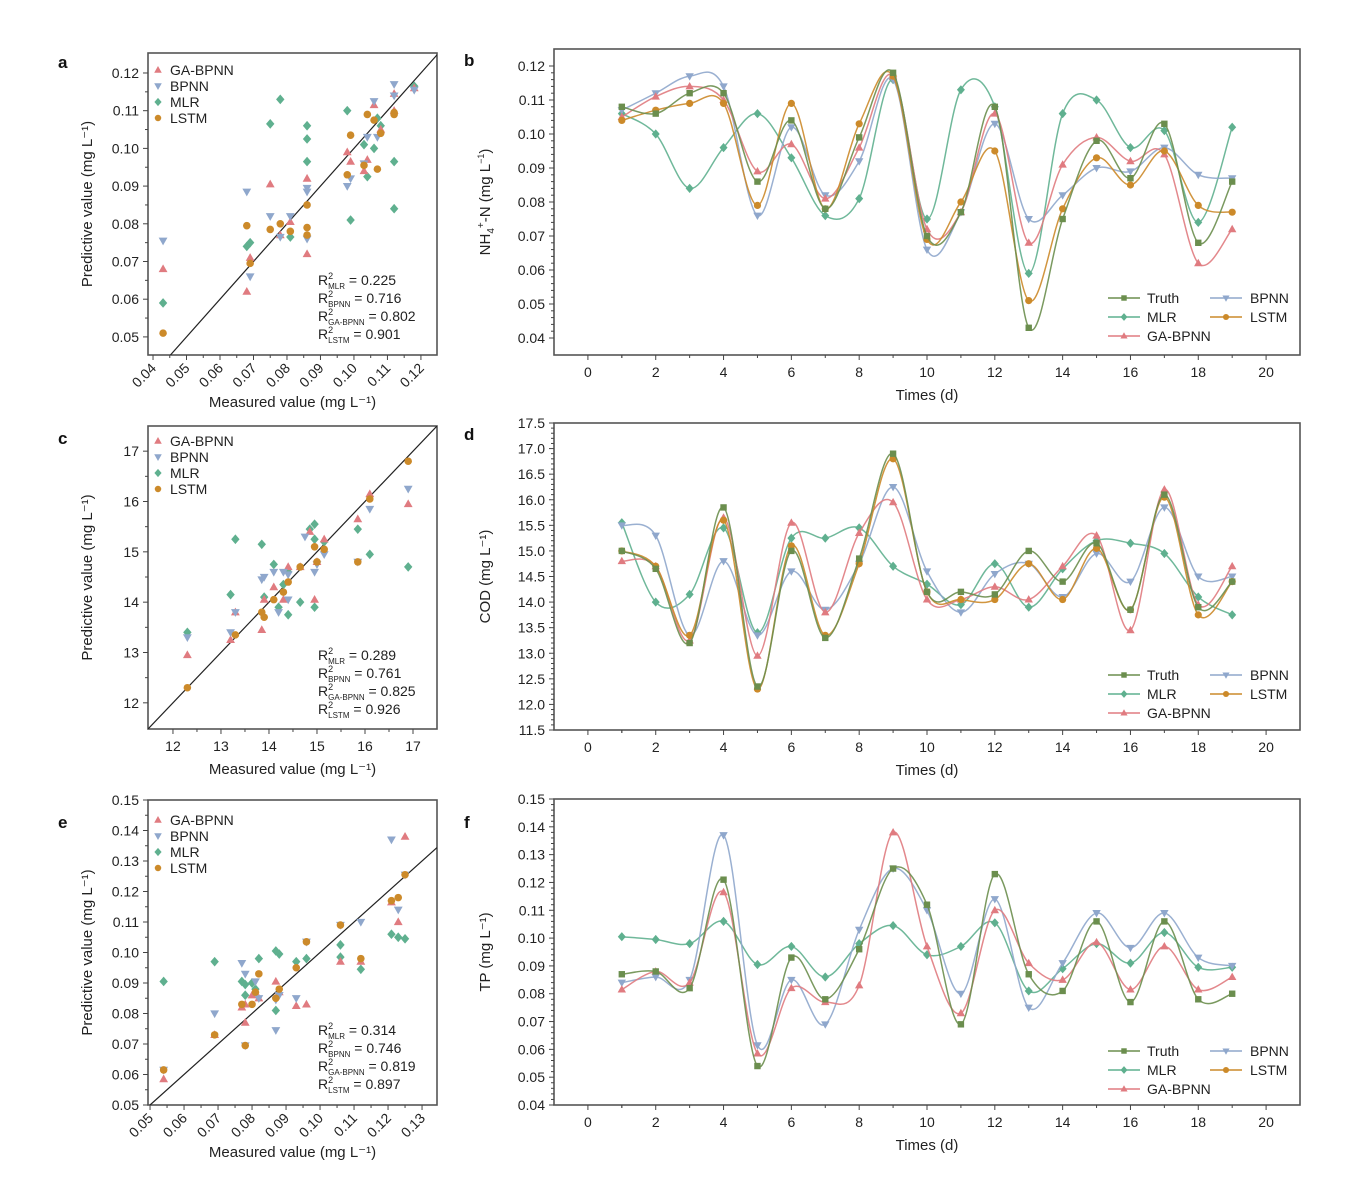 This screenshot has width=1348, height=1186. What do you see at coordinates (1198, 747) in the screenshot?
I see `x-tick-label: 18` at bounding box center [1198, 747].